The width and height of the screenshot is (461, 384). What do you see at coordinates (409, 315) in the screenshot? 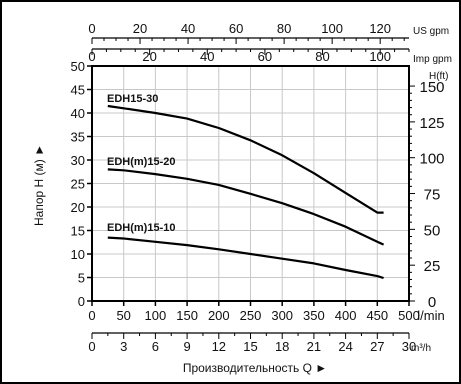
I see `x-tick-label: 500` at bounding box center [409, 315].